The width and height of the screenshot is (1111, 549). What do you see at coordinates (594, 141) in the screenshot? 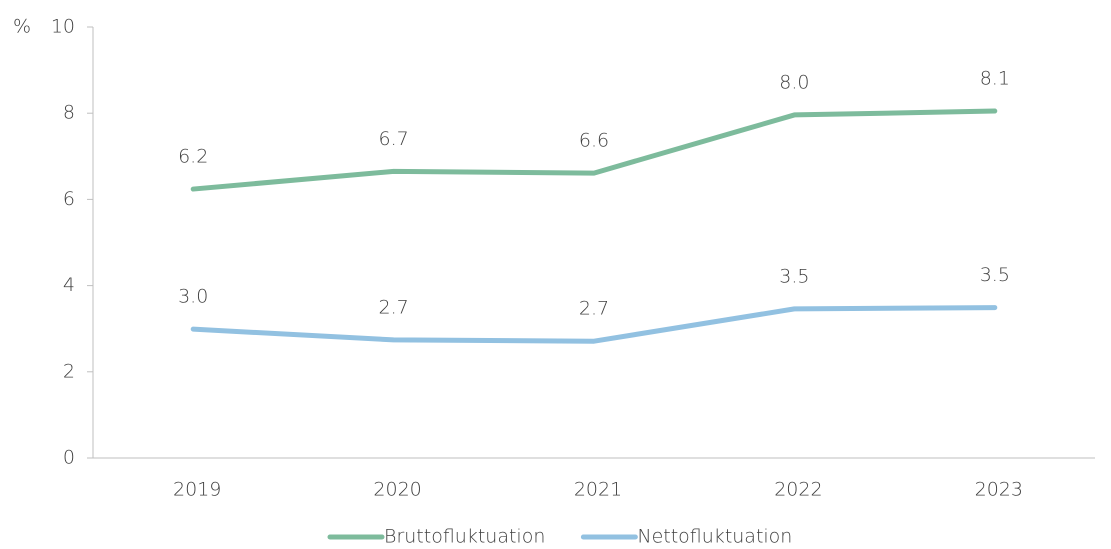
I see `data-label: 6.6` at bounding box center [594, 141].